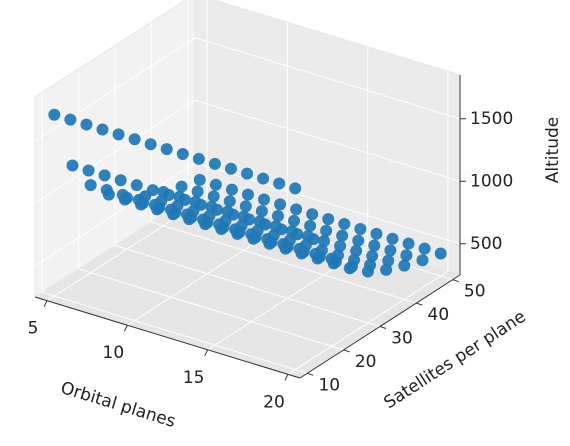  I want to click on x-tick-label: 15, so click(194, 378).